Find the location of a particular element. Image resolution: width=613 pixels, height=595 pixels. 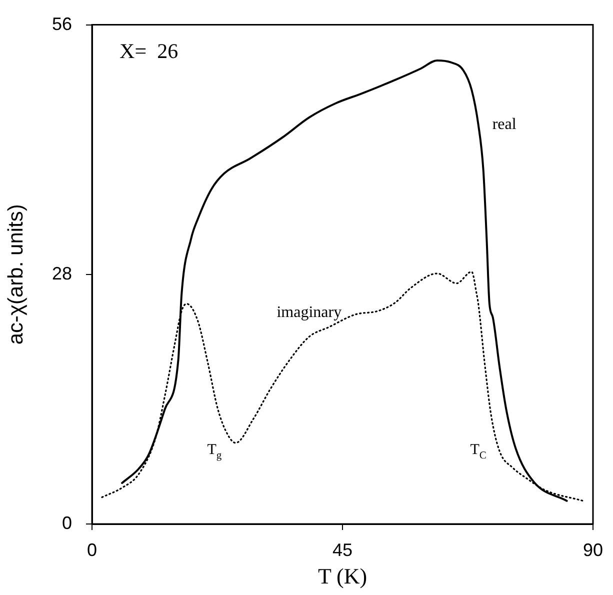

series-label: real is located at coordinates (504, 124).